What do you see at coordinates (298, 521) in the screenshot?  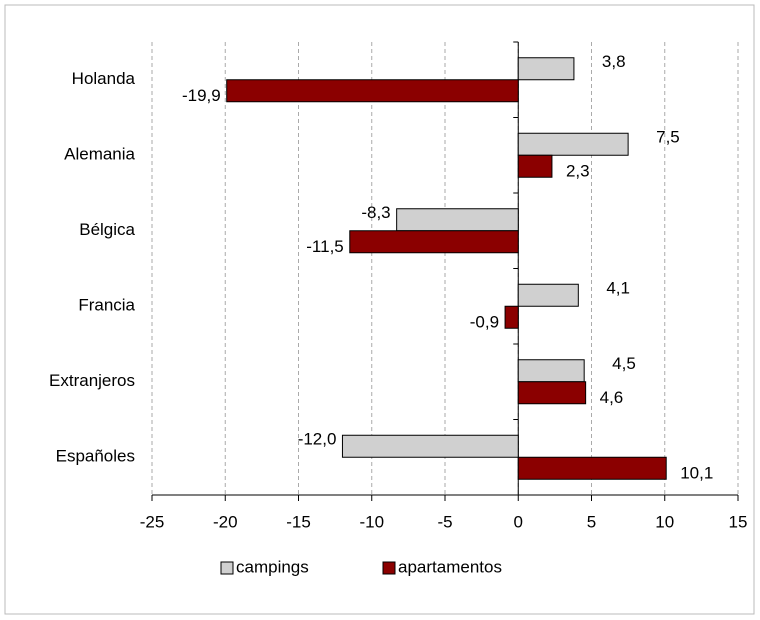 I see `x-tick-label: -15` at bounding box center [298, 521].